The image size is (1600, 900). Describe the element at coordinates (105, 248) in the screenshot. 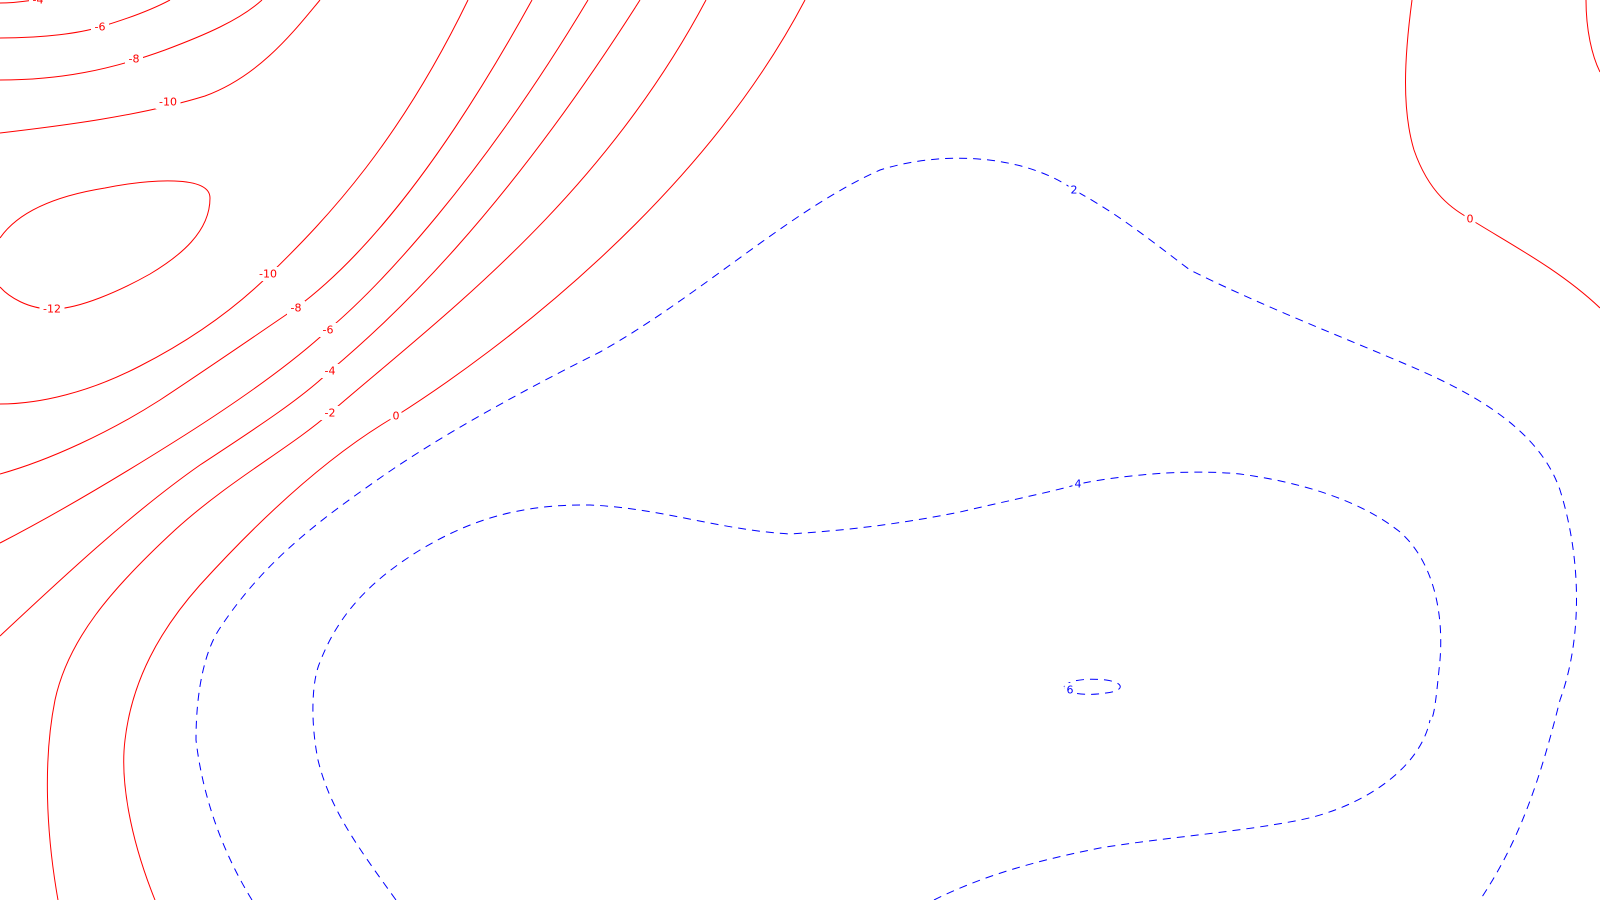

I see `contour-level-neg12-0: -12` at that location.